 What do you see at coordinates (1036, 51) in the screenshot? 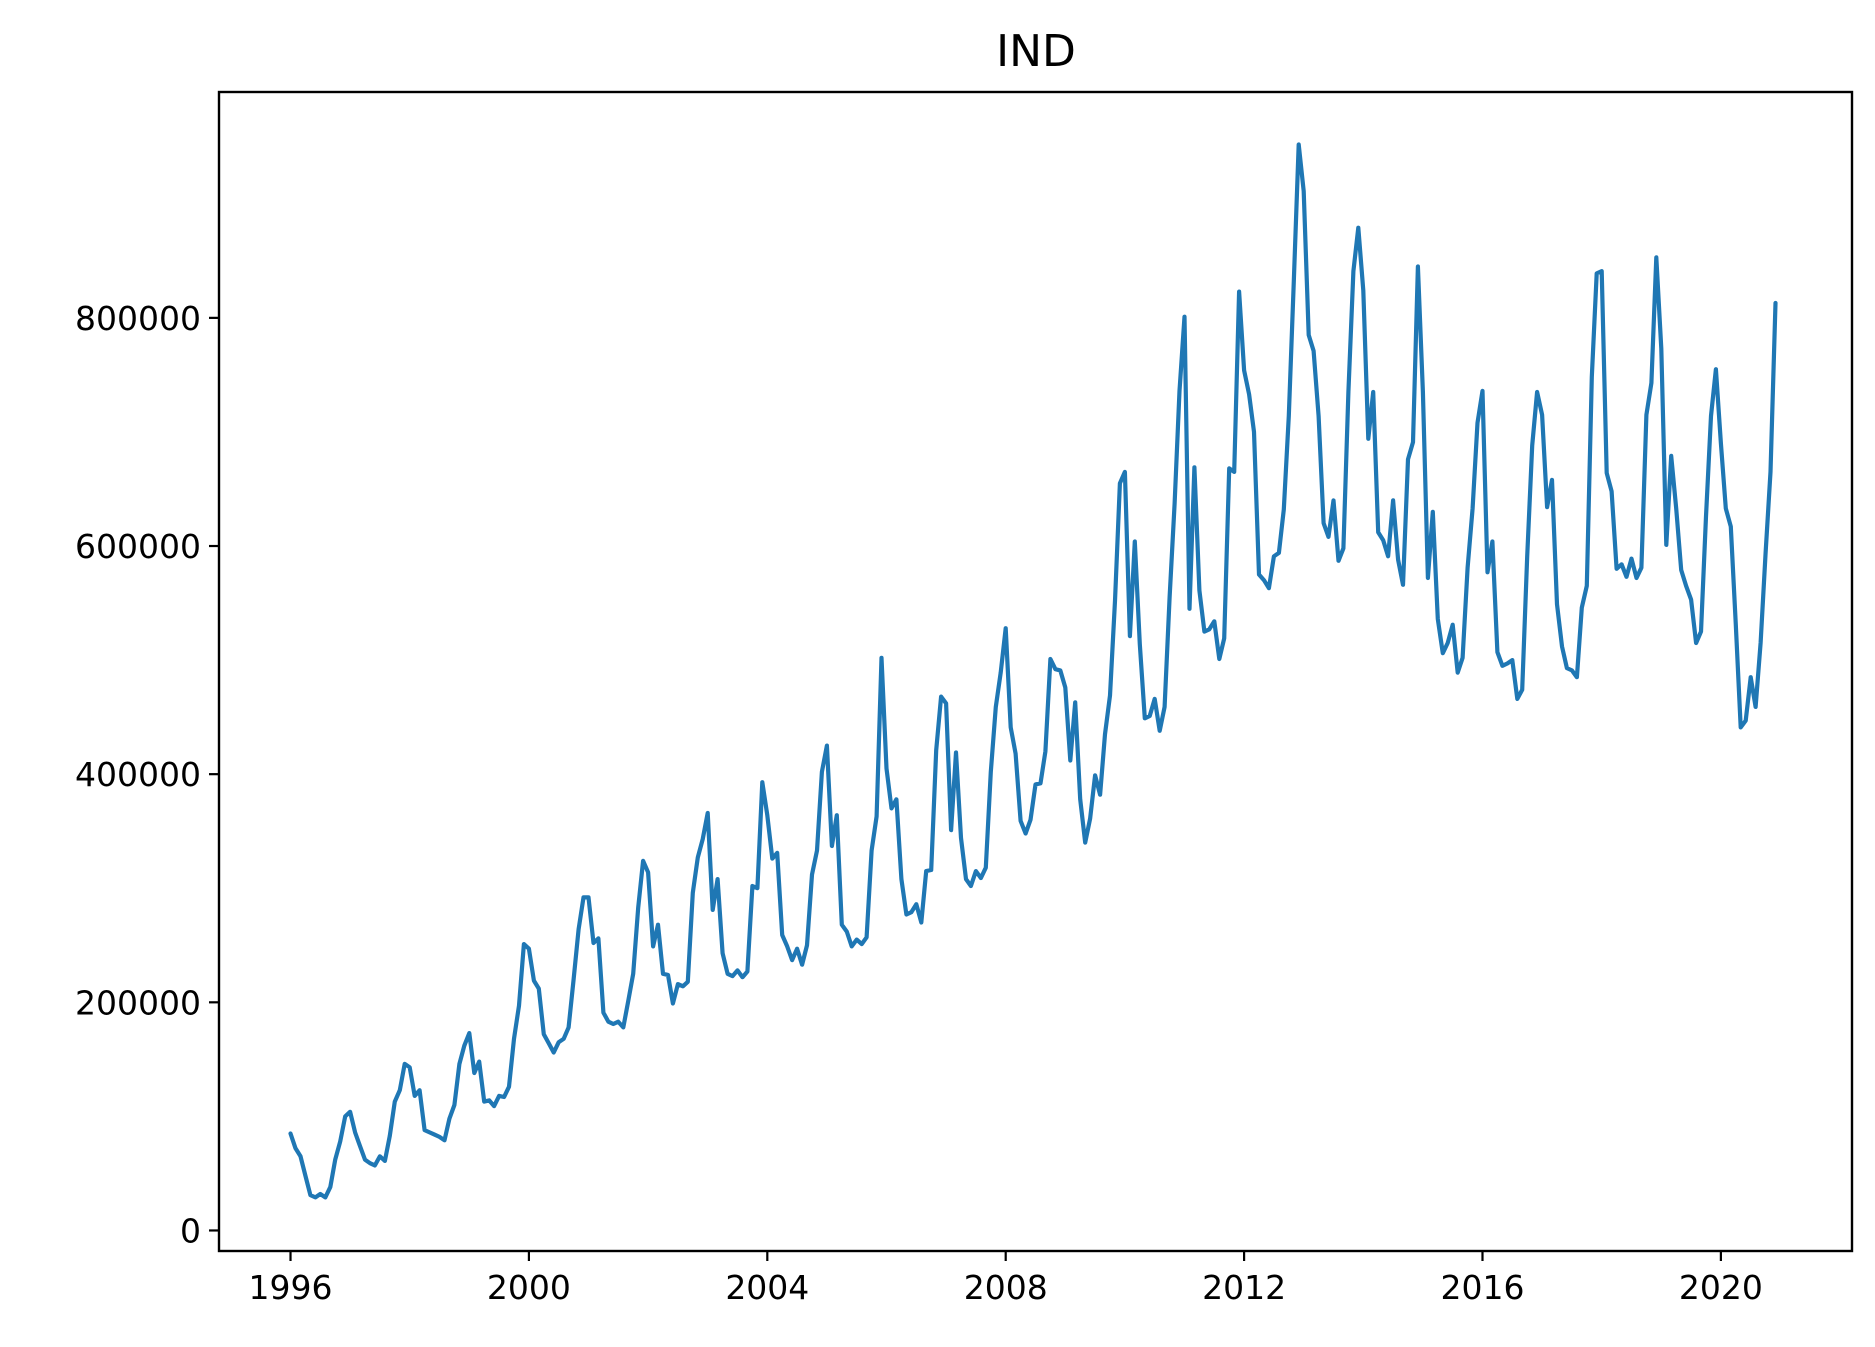
I see `chart-title: IND` at bounding box center [1036, 51].